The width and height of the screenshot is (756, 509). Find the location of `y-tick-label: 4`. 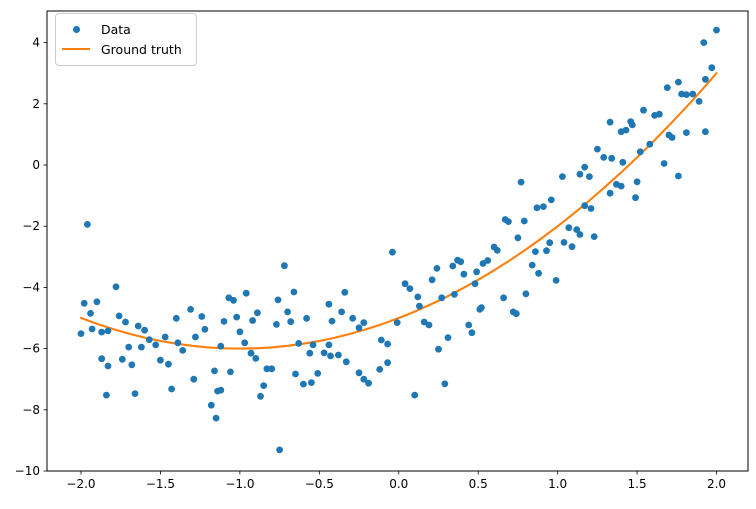

y-tick-label: 4 is located at coordinates (36, 43).